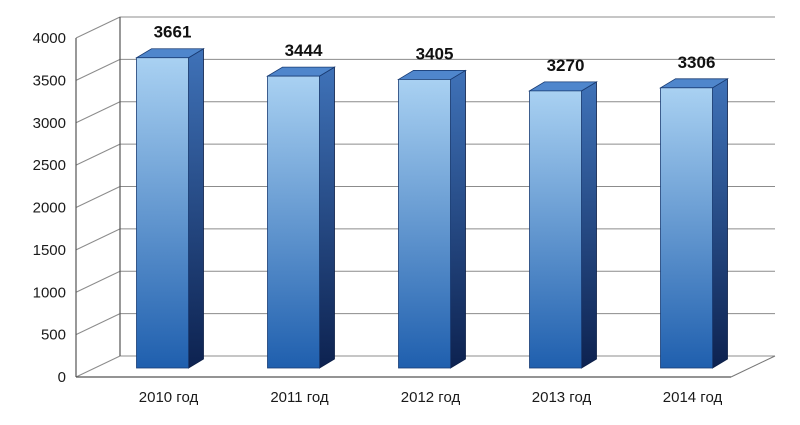  I want to click on gridline-side-2000, so click(98, 197).